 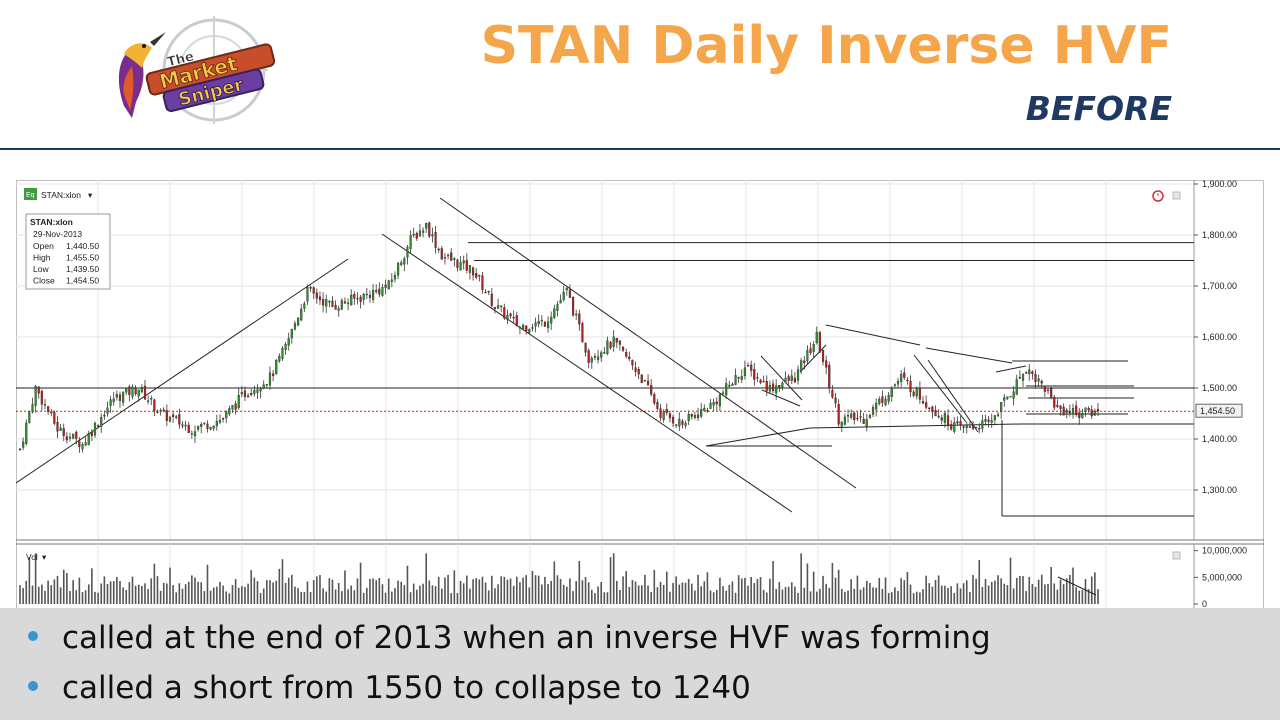 I want to click on hud-symbol: STAN:xlon, so click(x=51, y=222).